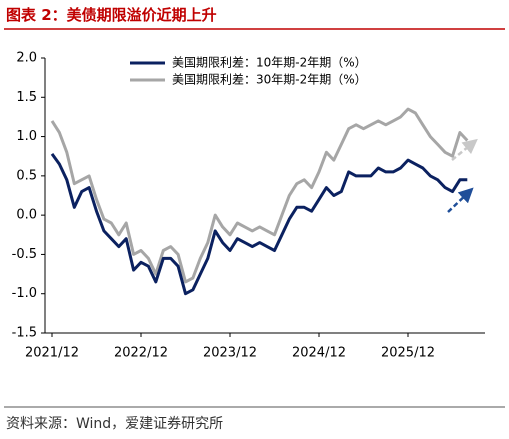  I want to click on chart-title: 图表 2：美债期限溢价近期上升, so click(111, 15).